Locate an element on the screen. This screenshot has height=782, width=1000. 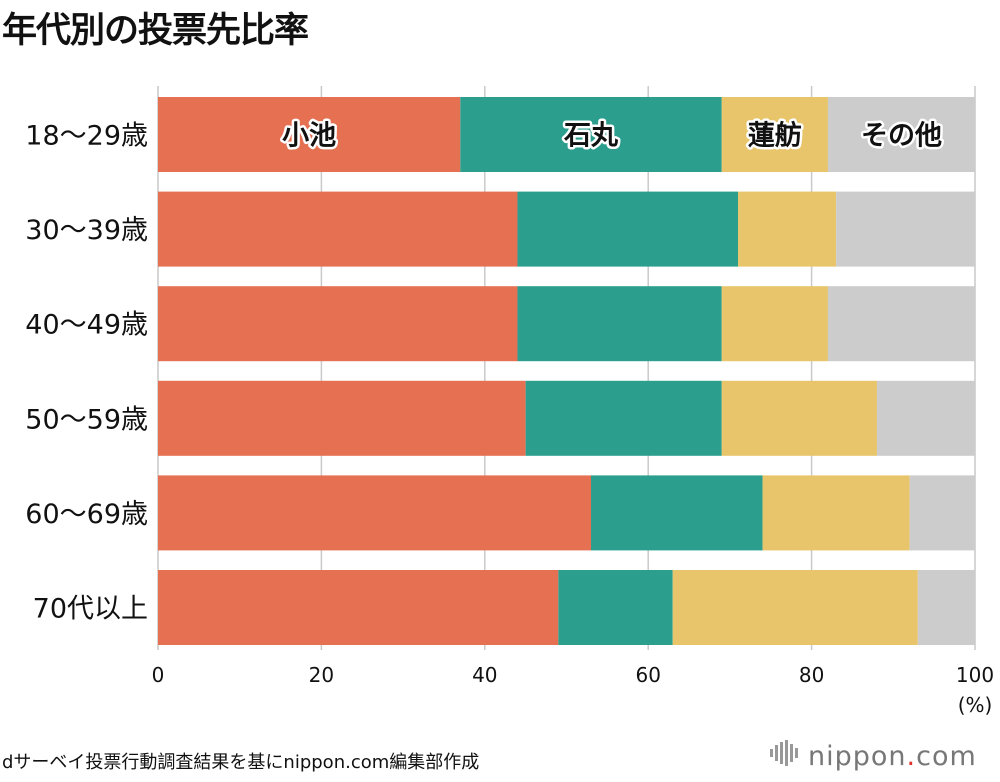
series-label-2: 石丸 is located at coordinates (590, 136).